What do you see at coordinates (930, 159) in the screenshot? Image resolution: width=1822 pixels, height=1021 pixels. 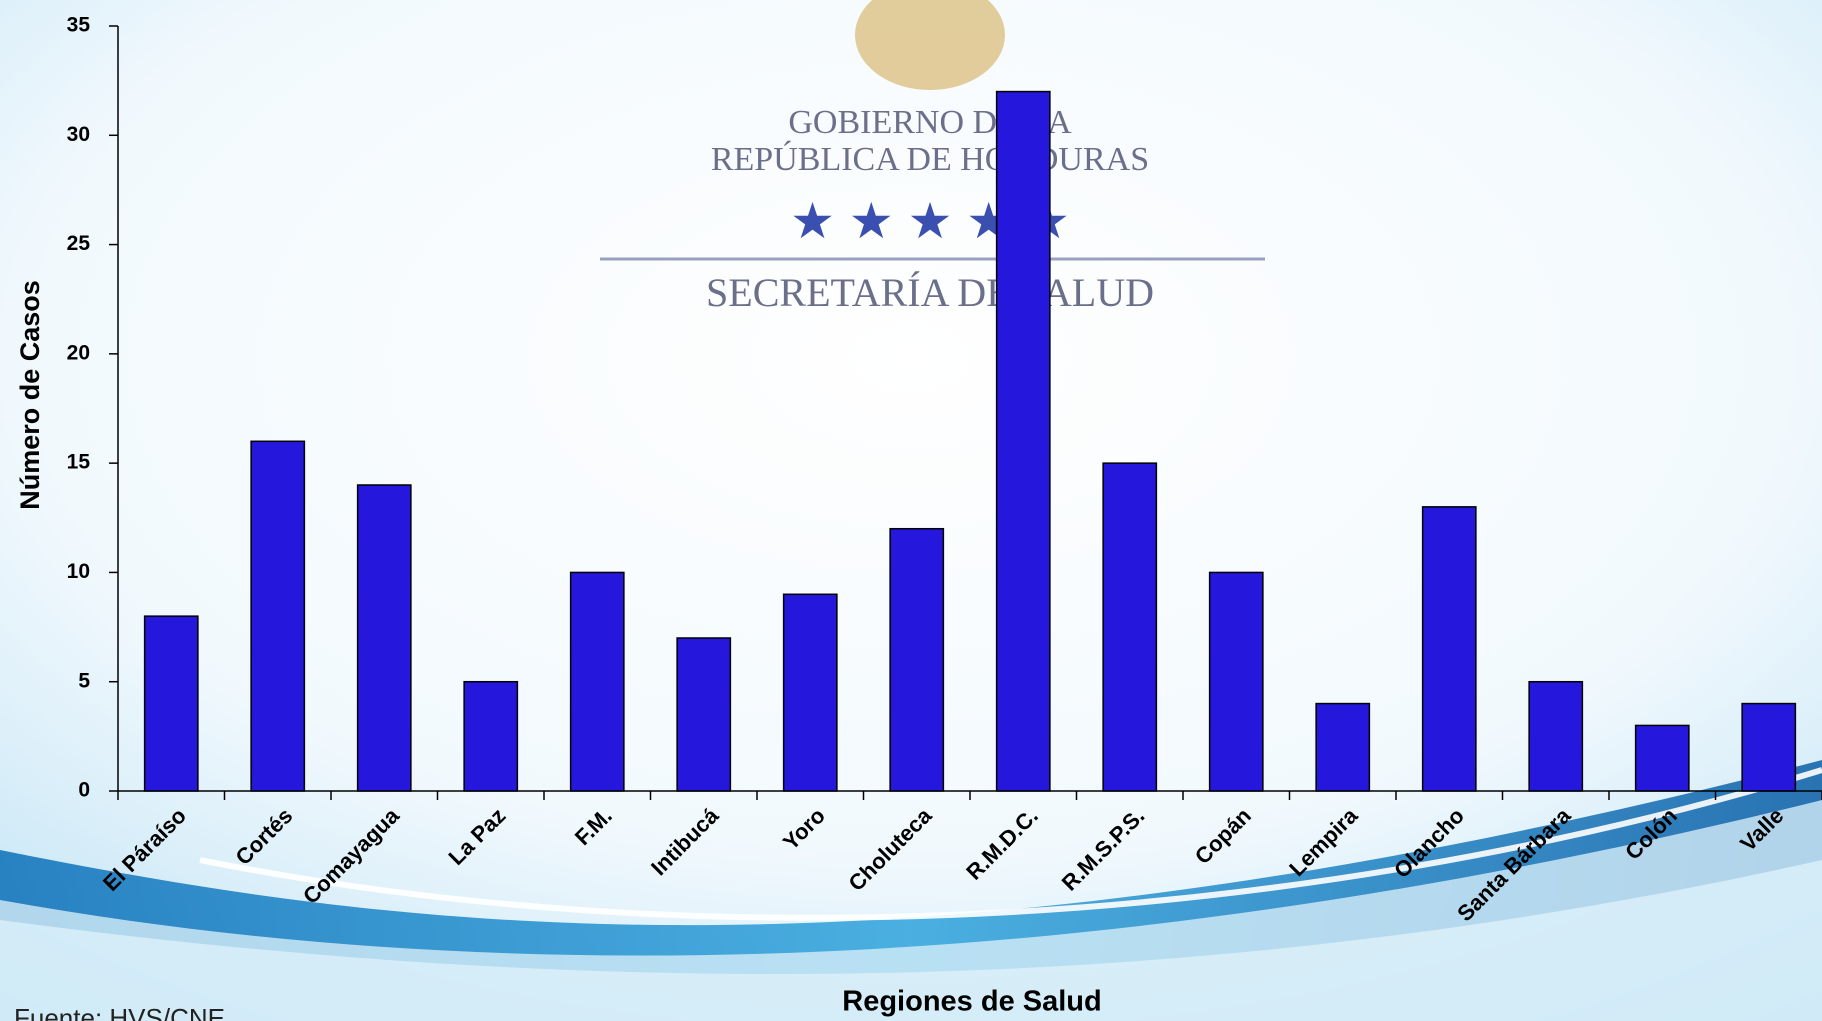 I see `logo-text: REPÚBLICA DE HONDURAS` at bounding box center [930, 159].